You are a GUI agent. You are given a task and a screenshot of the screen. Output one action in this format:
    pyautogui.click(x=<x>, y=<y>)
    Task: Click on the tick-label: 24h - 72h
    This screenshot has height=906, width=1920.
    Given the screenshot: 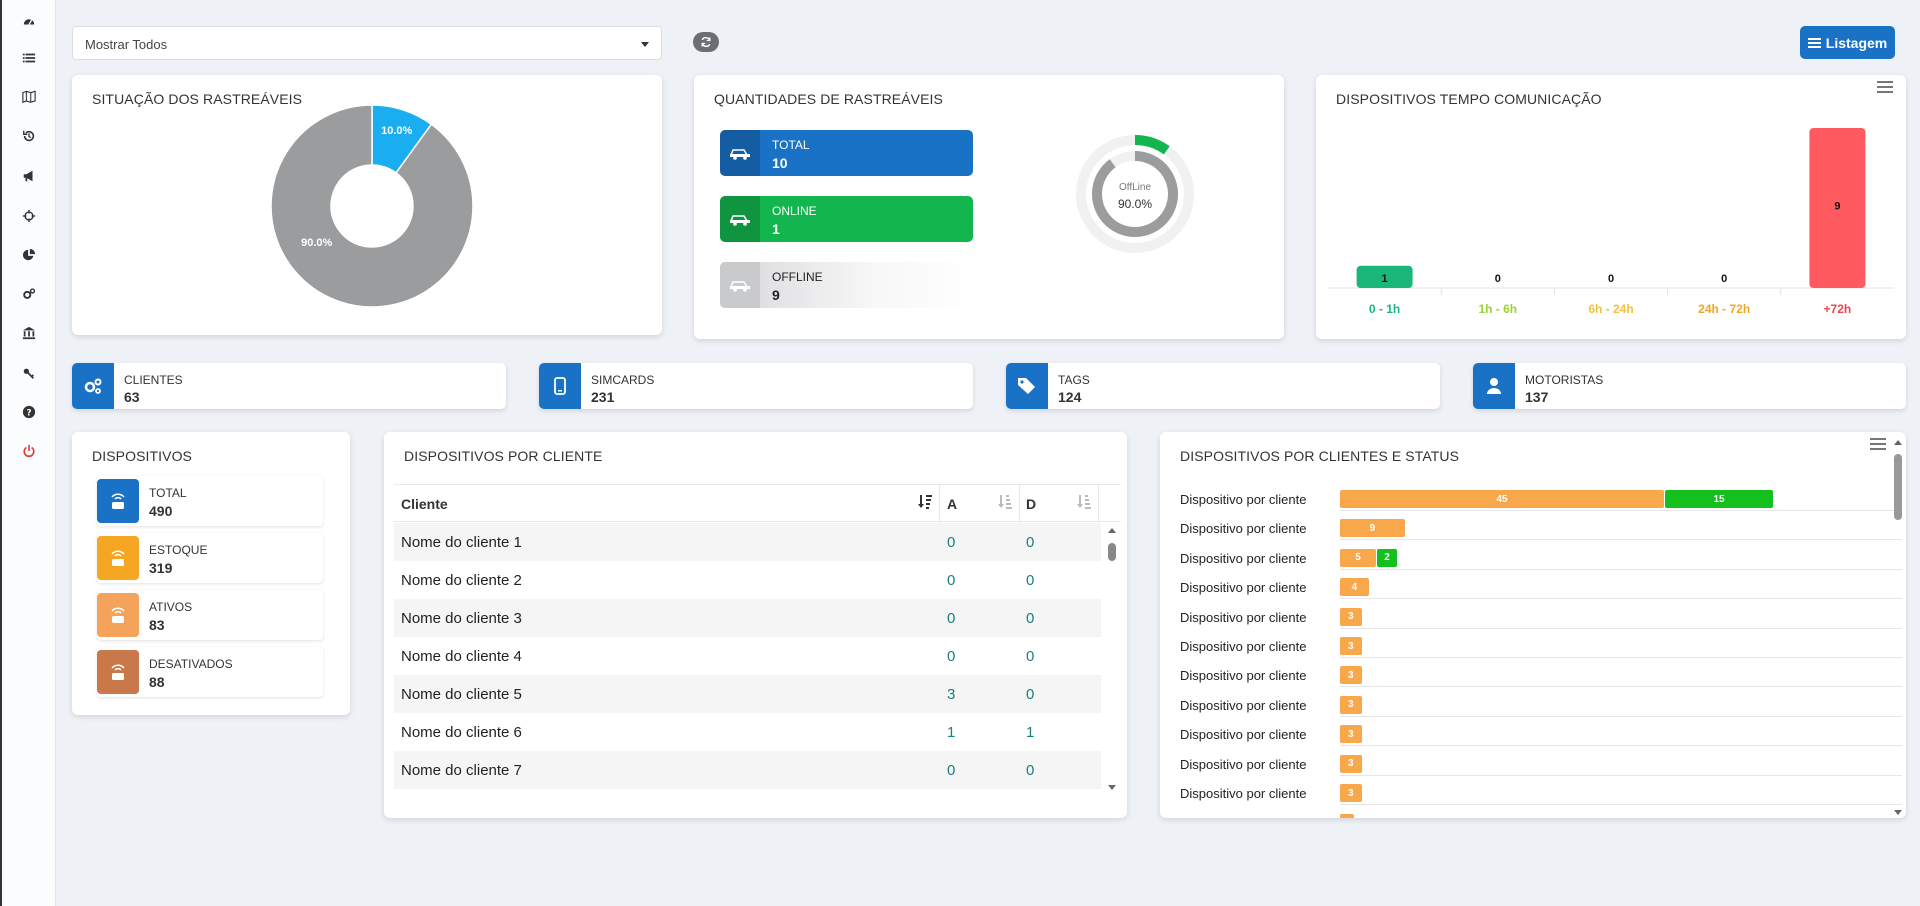 What is the action you would take?
    pyautogui.click(x=1724, y=309)
    